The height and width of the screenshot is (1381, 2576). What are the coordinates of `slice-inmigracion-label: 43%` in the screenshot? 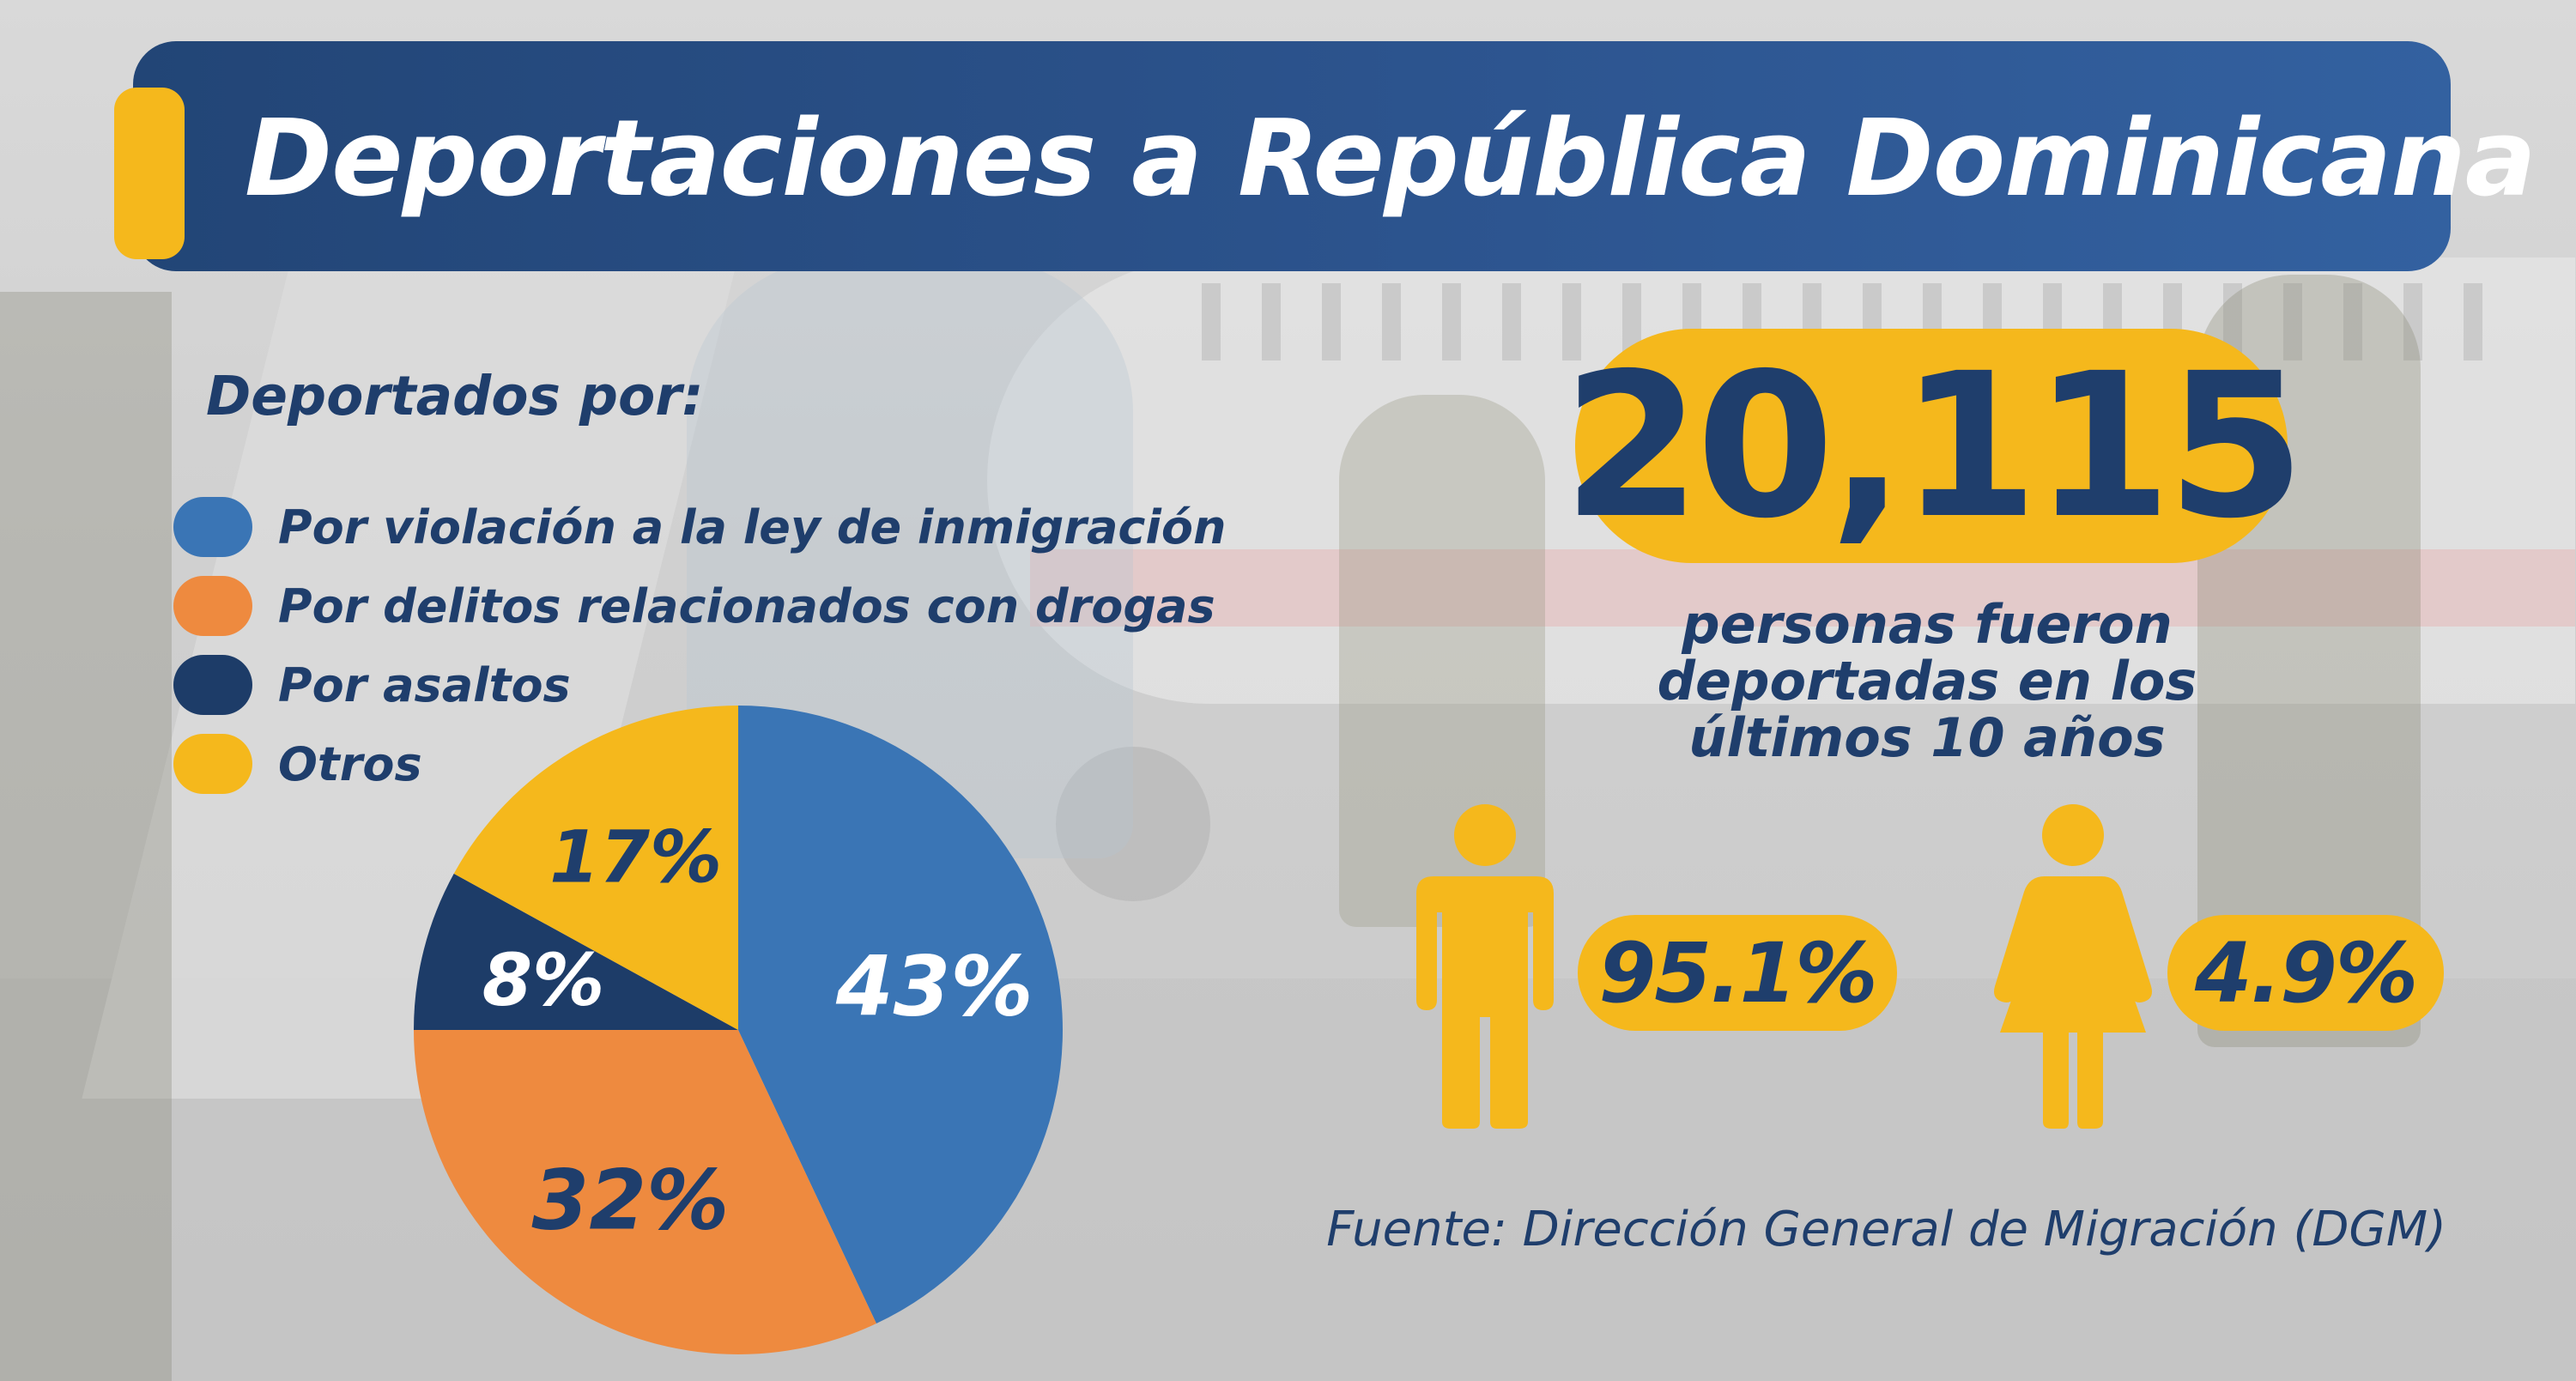 It's located at (934, 986).